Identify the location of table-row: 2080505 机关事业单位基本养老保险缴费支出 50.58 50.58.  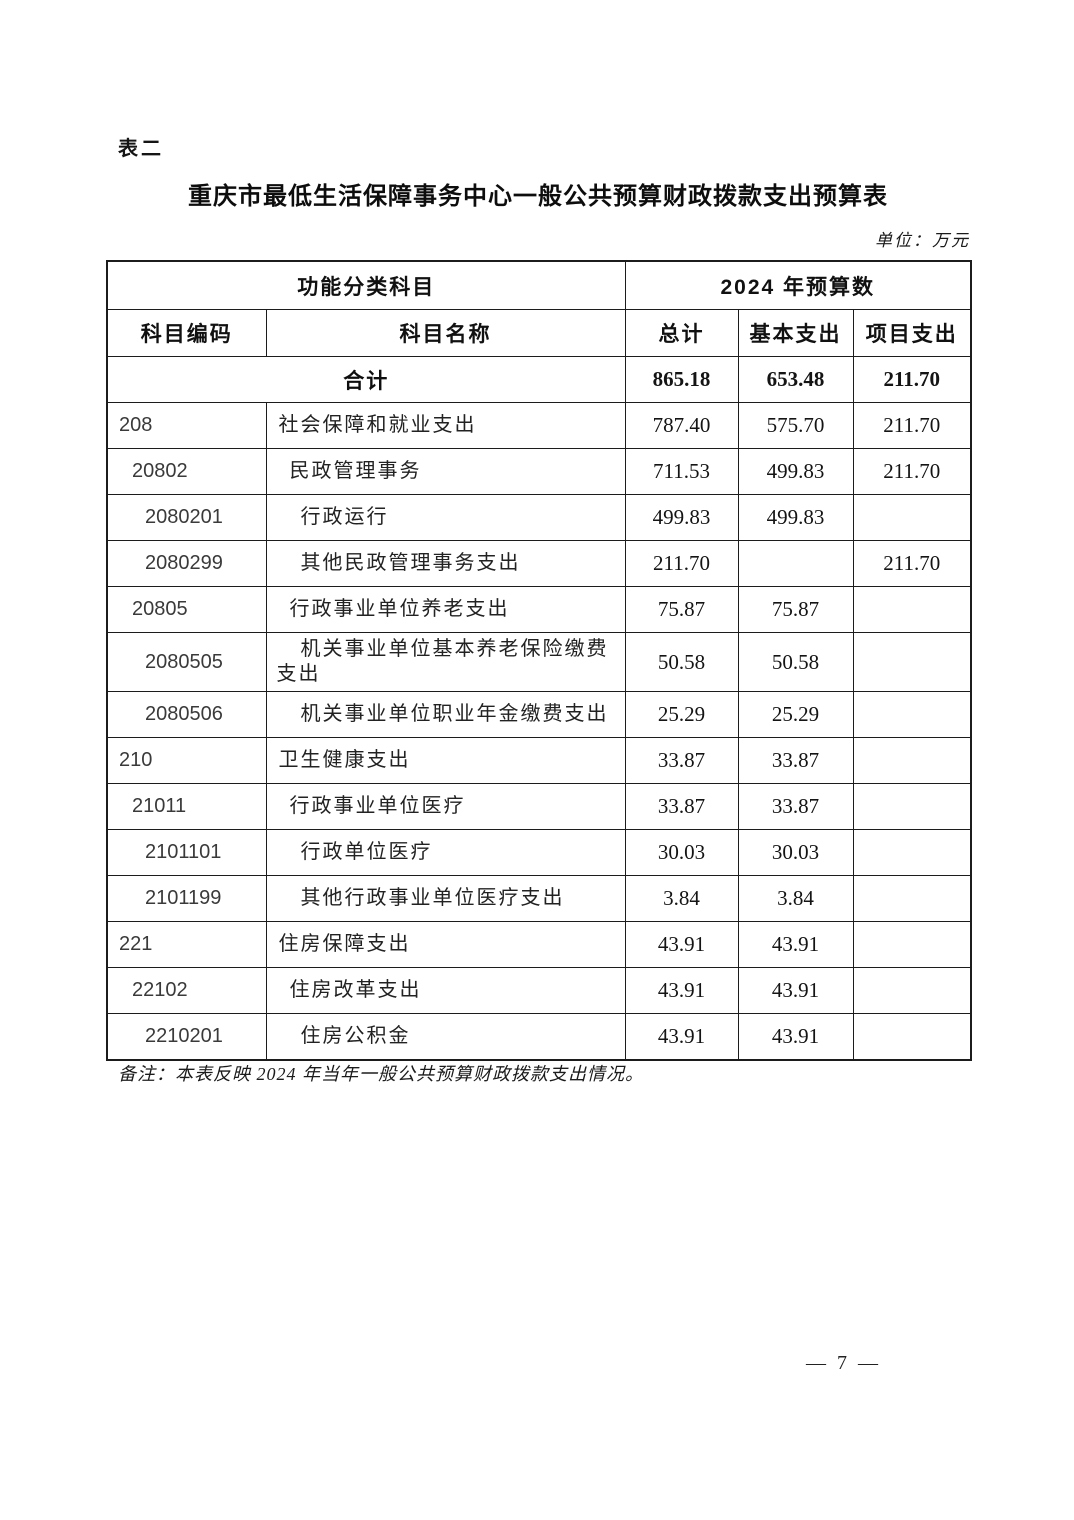
(539, 662).